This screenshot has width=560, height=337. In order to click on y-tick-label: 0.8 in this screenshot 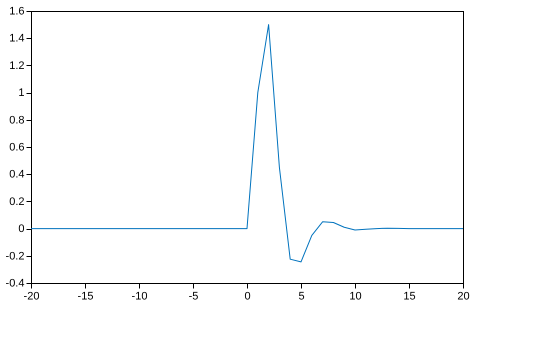, I will do `click(16, 120)`.